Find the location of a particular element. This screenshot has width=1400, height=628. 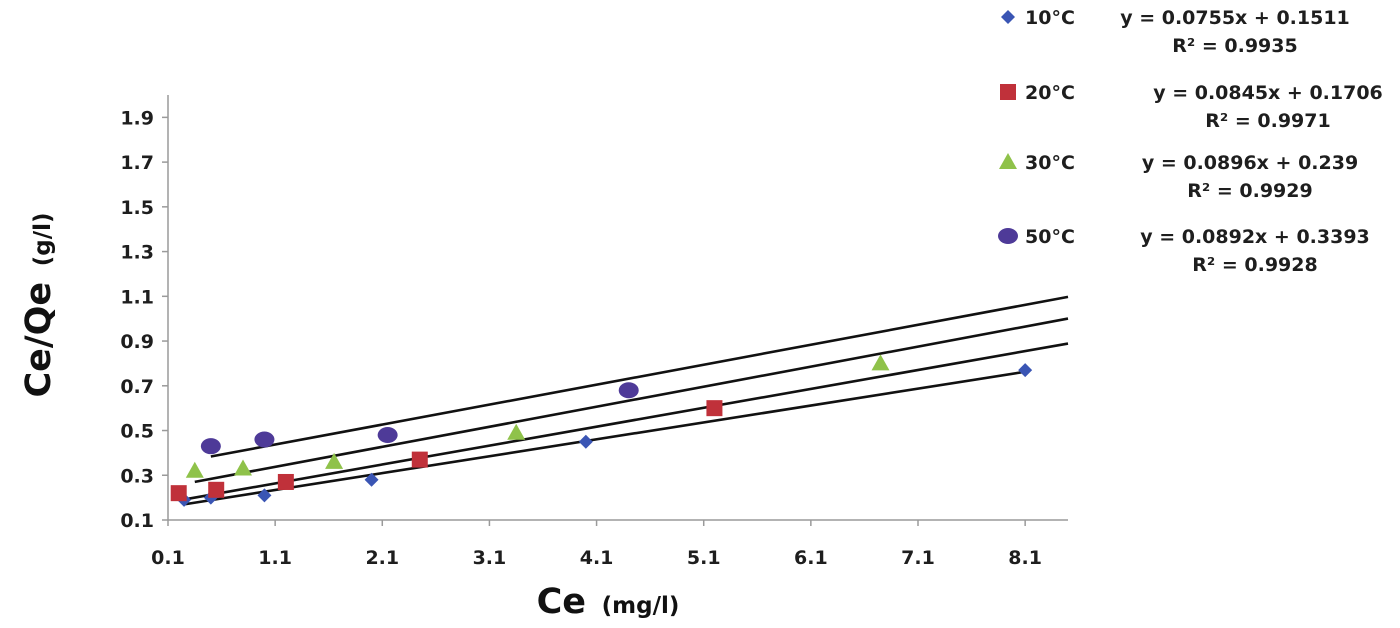

trendline-r-squared: R² = 0.9971 is located at coordinates (1267, 121).